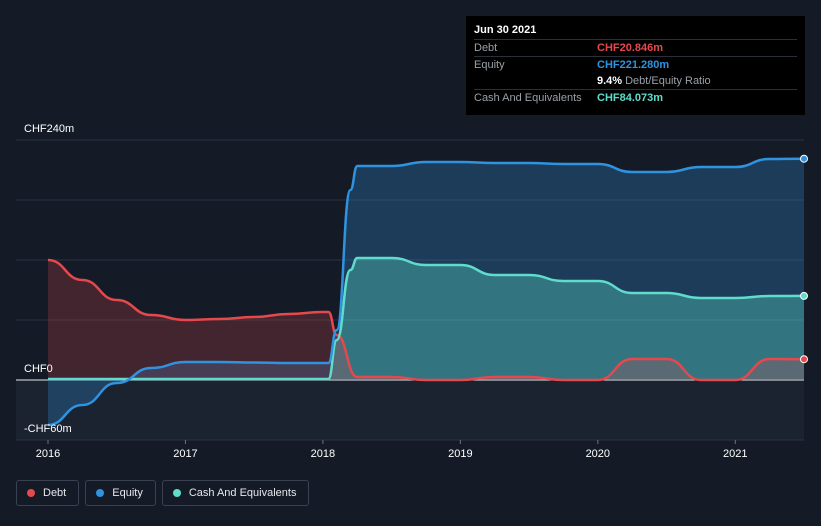 The image size is (821, 526). I want to click on tooltip-cash-row: Cash And Equivalents CHF84.073m, so click(635, 97).